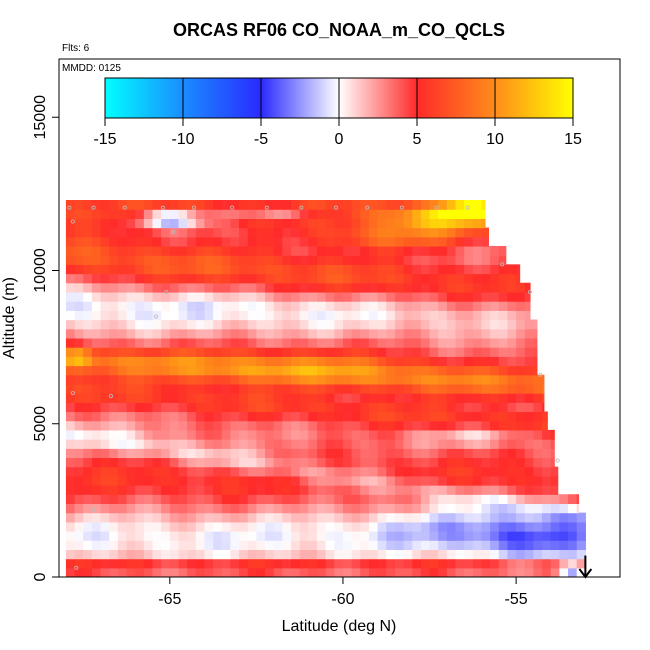 Image resolution: width=650 pixels, height=650 pixels. Describe the element at coordinates (261, 139) in the screenshot. I see `colorbar-tick-label: -5` at that location.